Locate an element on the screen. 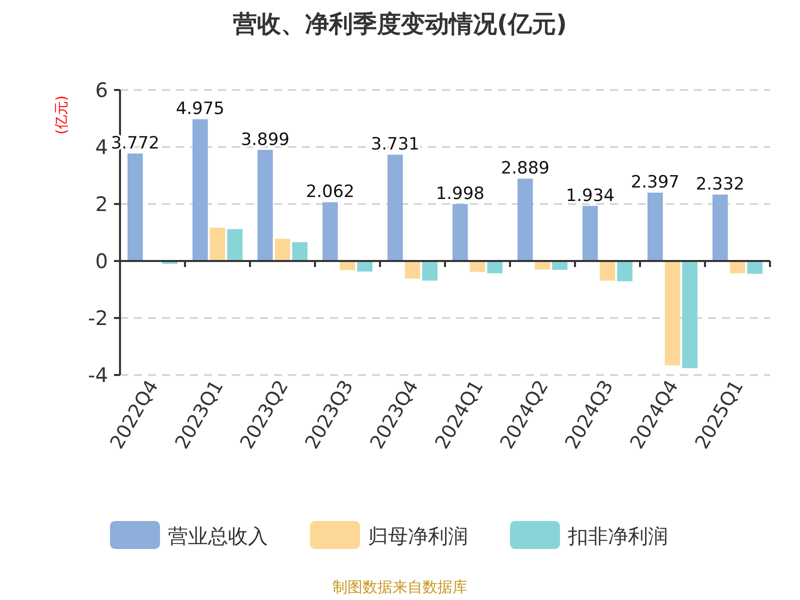 The height and width of the screenshot is (600, 800). data-label: 2.332 is located at coordinates (720, 184).